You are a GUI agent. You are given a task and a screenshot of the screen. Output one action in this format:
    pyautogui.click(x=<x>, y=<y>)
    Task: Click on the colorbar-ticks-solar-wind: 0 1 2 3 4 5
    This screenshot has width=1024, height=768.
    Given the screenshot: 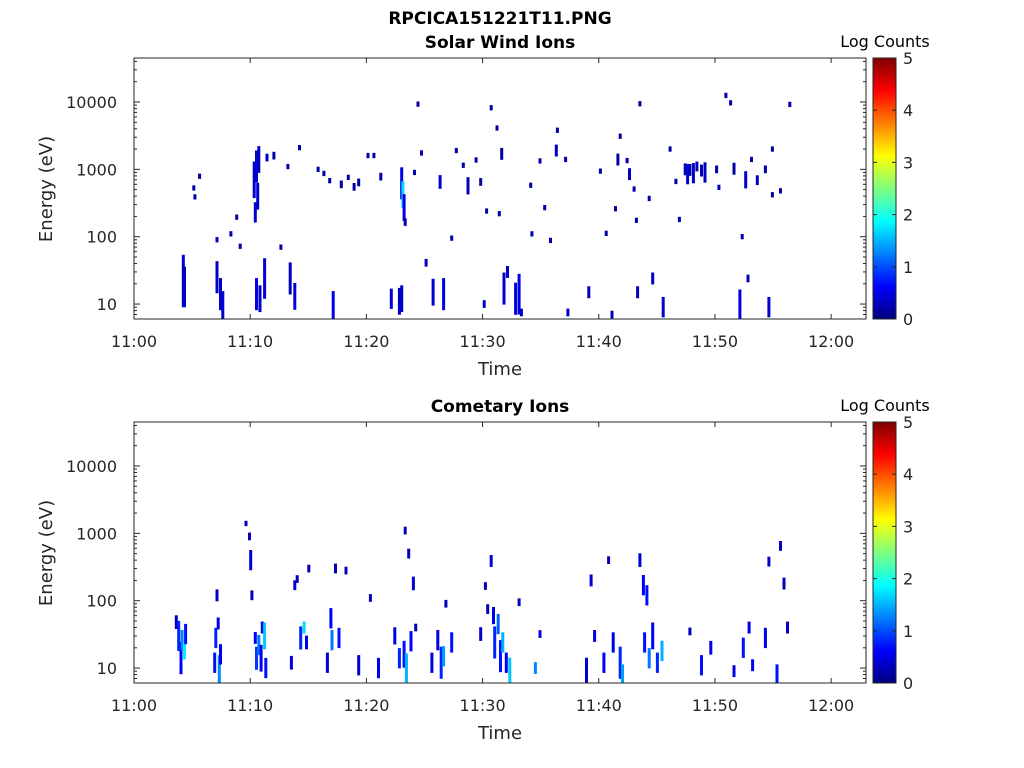 What is the action you would take?
    pyautogui.click(x=893, y=189)
    